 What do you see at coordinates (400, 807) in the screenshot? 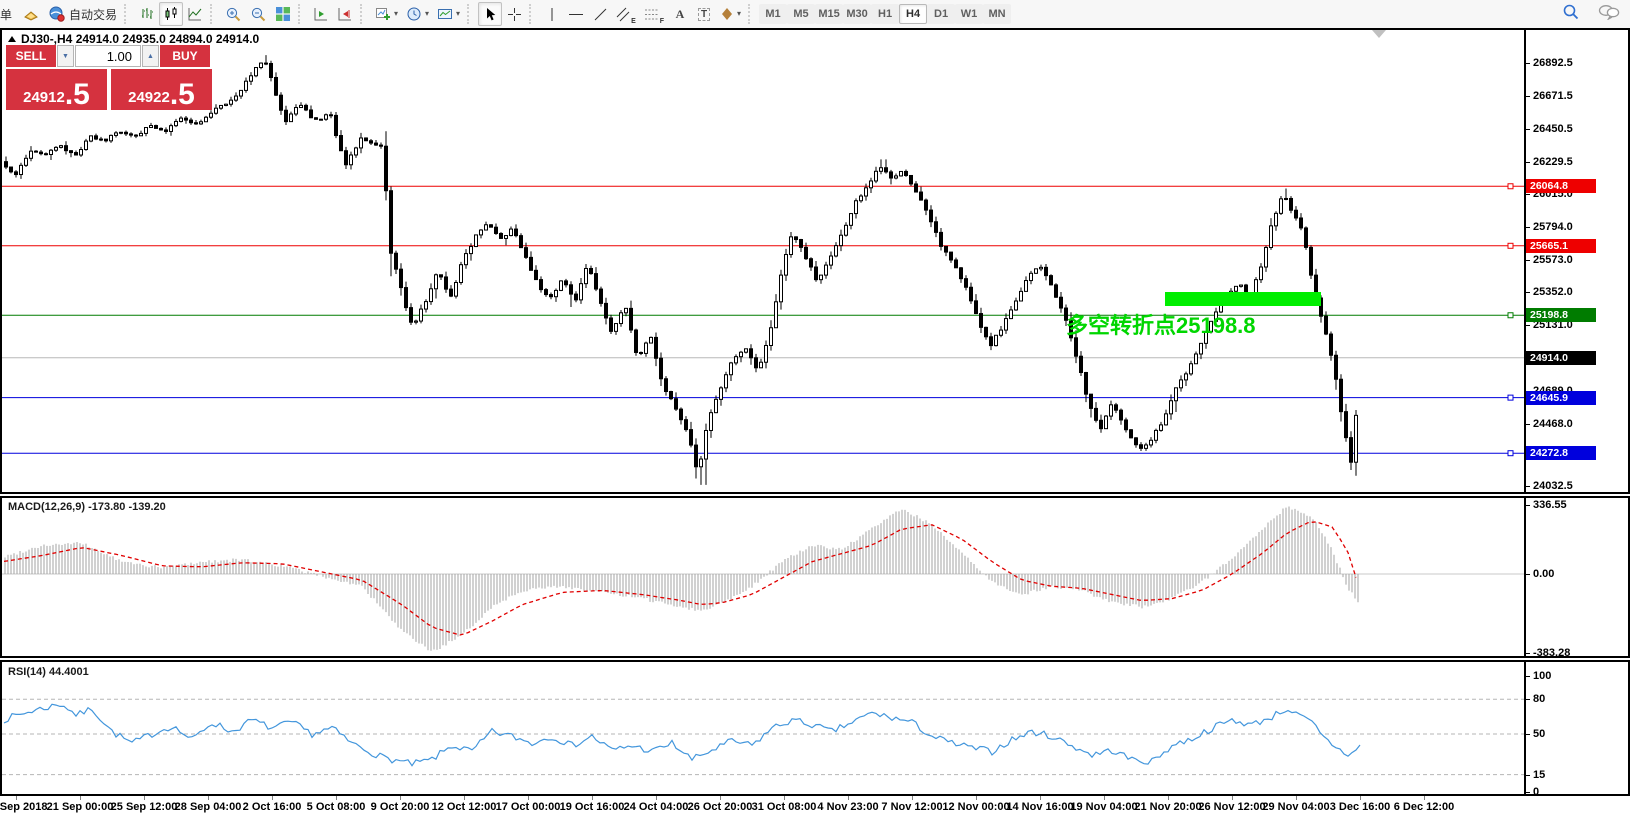
I see `time-label: 9 Oct 20:00` at bounding box center [400, 807].